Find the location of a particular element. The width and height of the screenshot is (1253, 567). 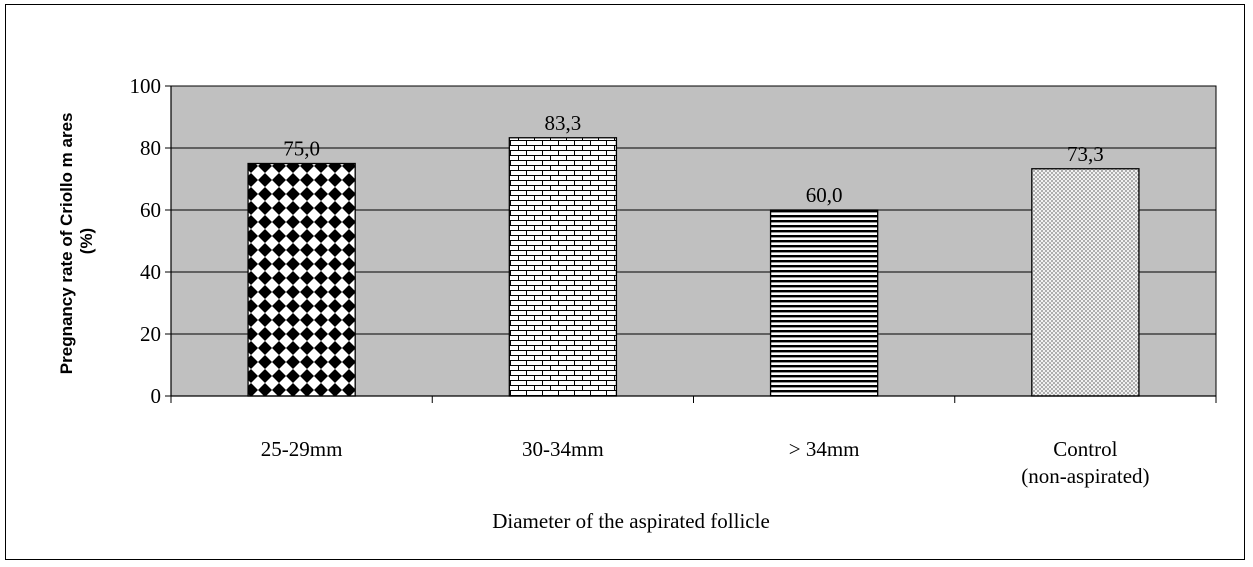

data-label: 75,0 is located at coordinates (301, 149).